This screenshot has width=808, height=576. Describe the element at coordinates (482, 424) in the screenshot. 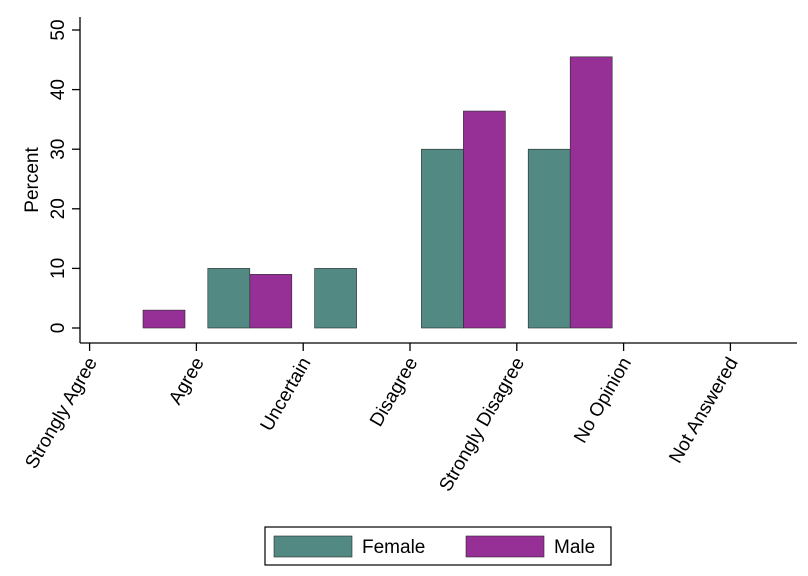

I see `x-tick-label: Strongly Disagree` at that location.